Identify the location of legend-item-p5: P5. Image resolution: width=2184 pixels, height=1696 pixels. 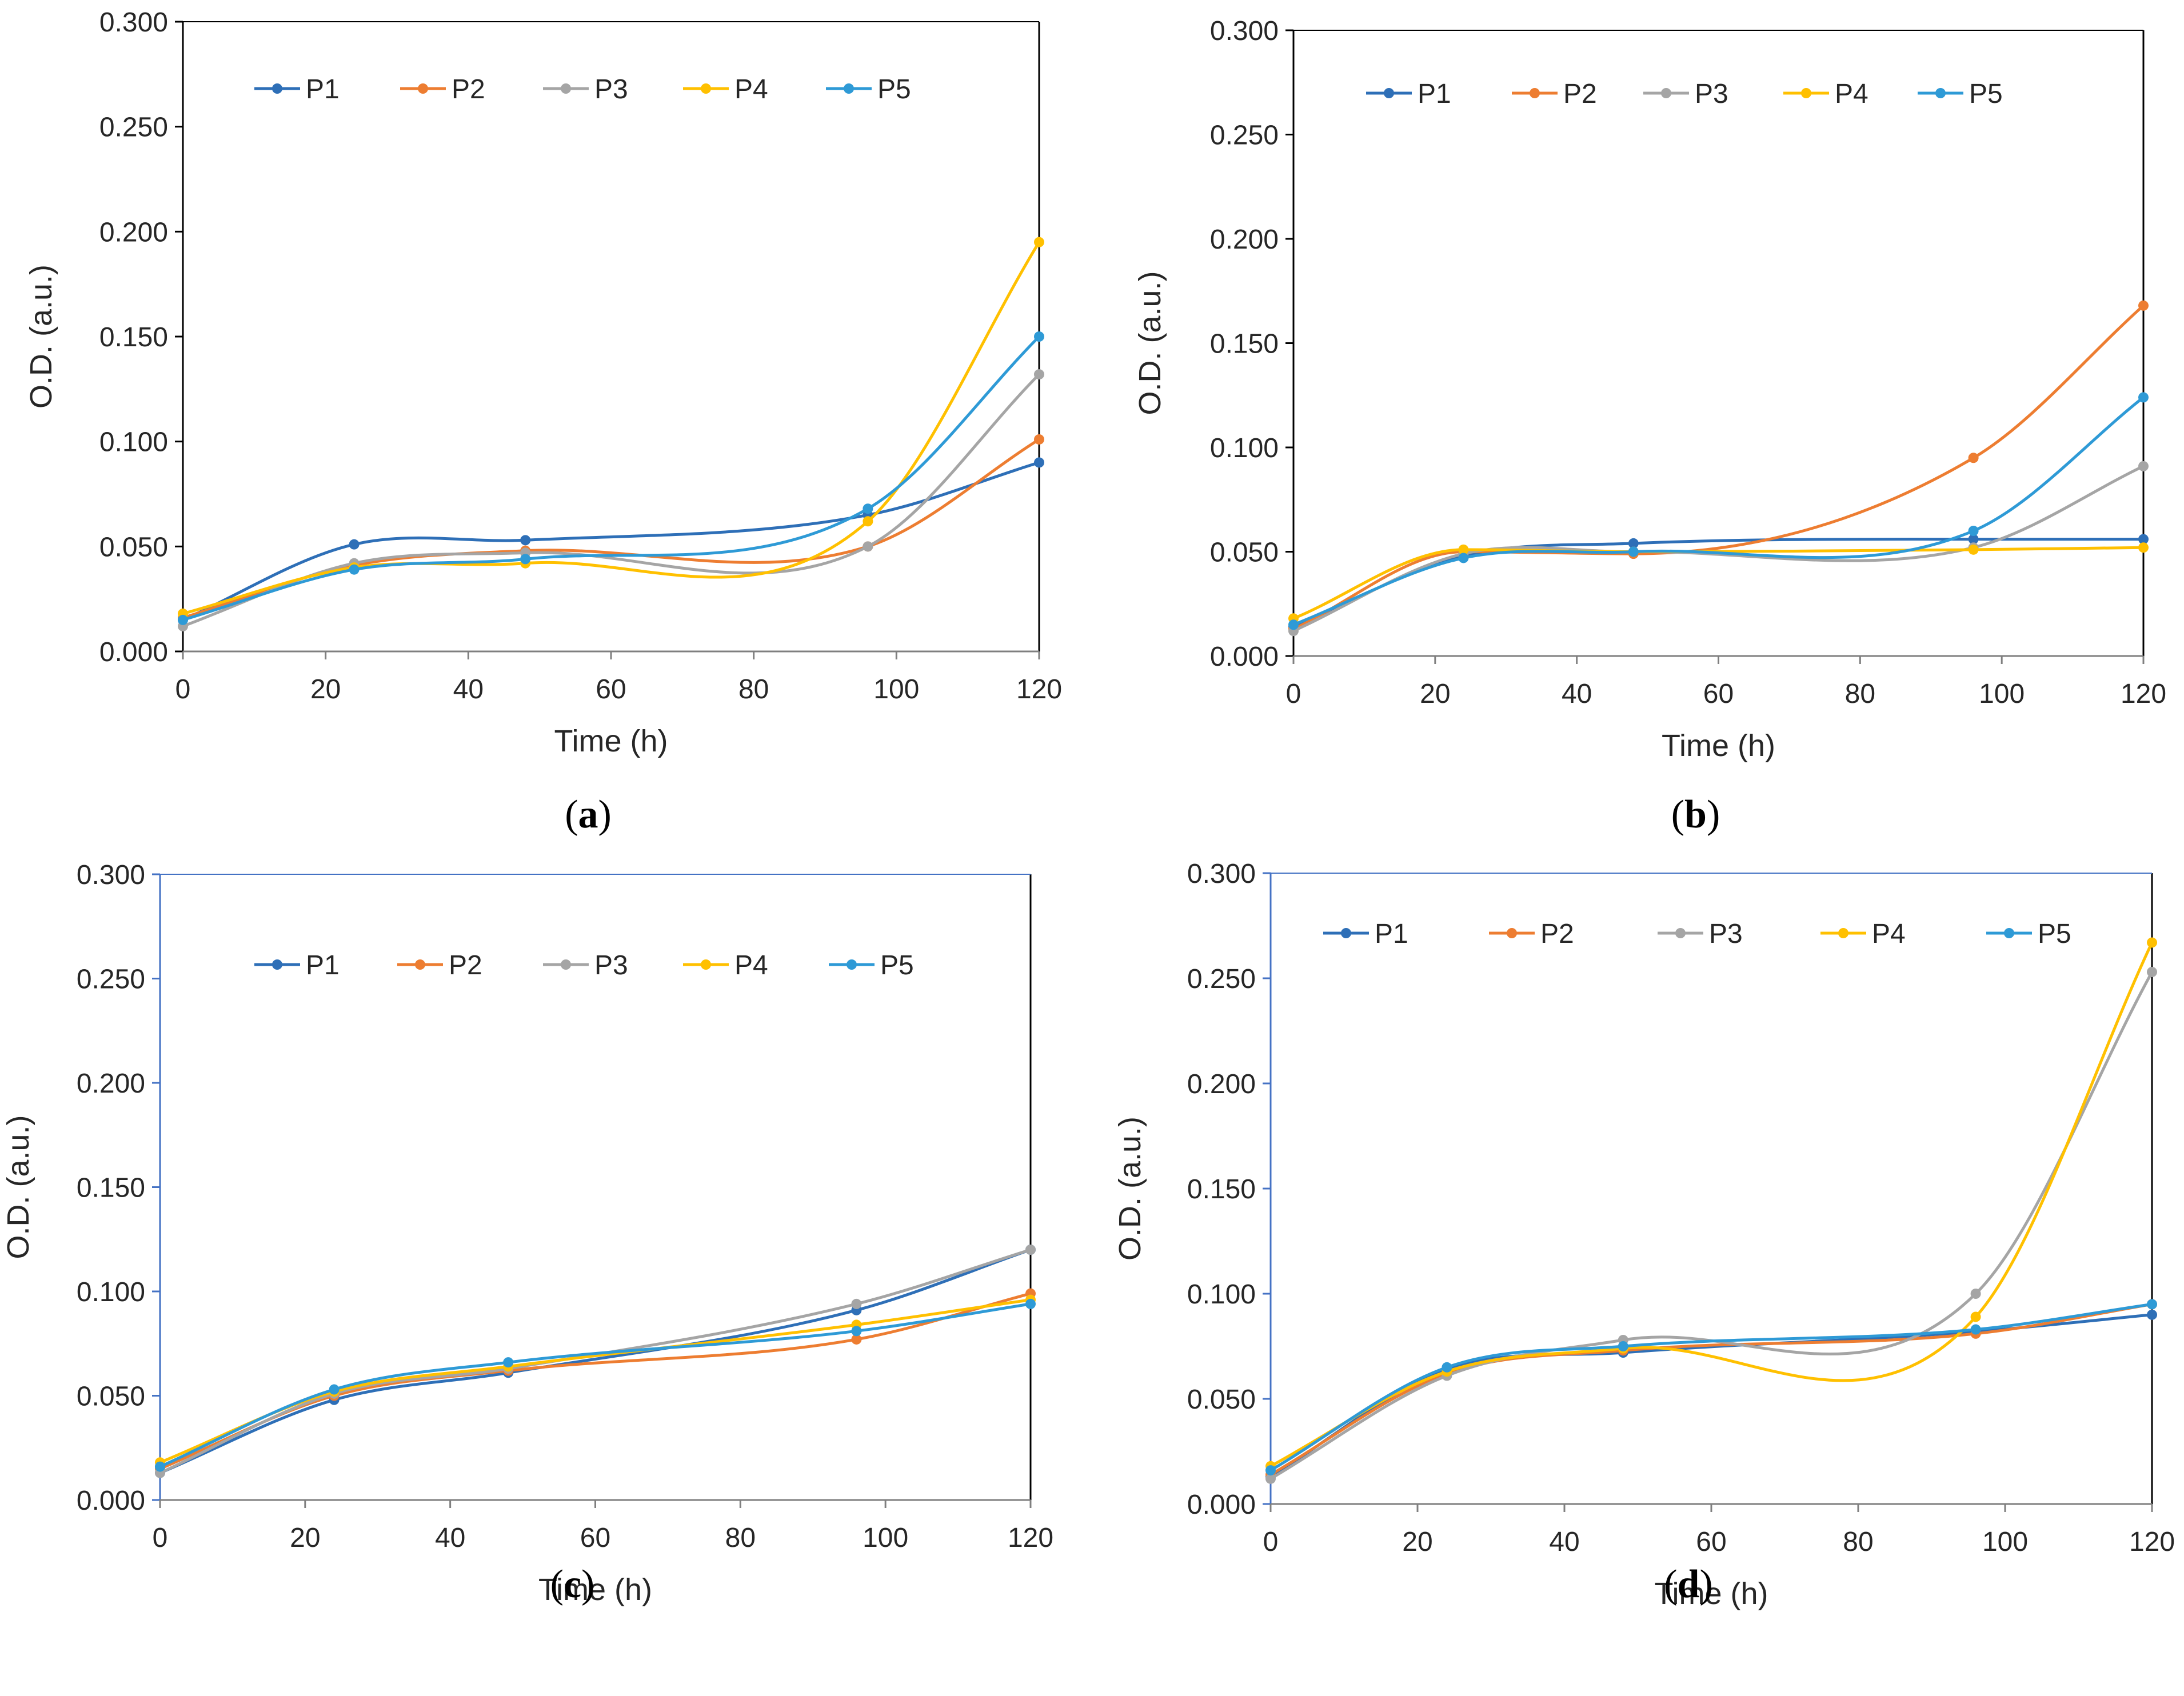
(868, 89).